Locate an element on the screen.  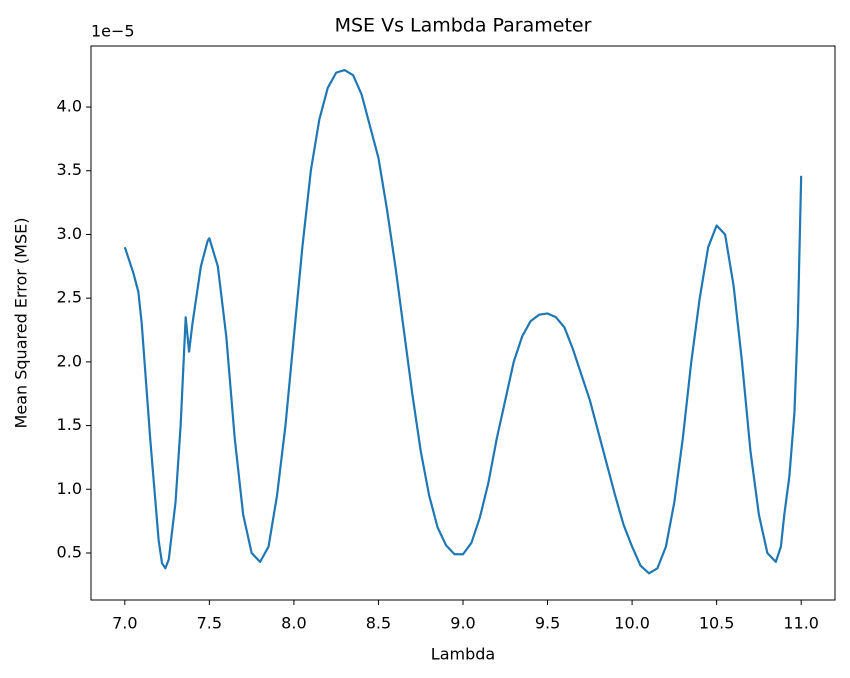
y-tick-label: 2.0 is located at coordinates (69, 360).